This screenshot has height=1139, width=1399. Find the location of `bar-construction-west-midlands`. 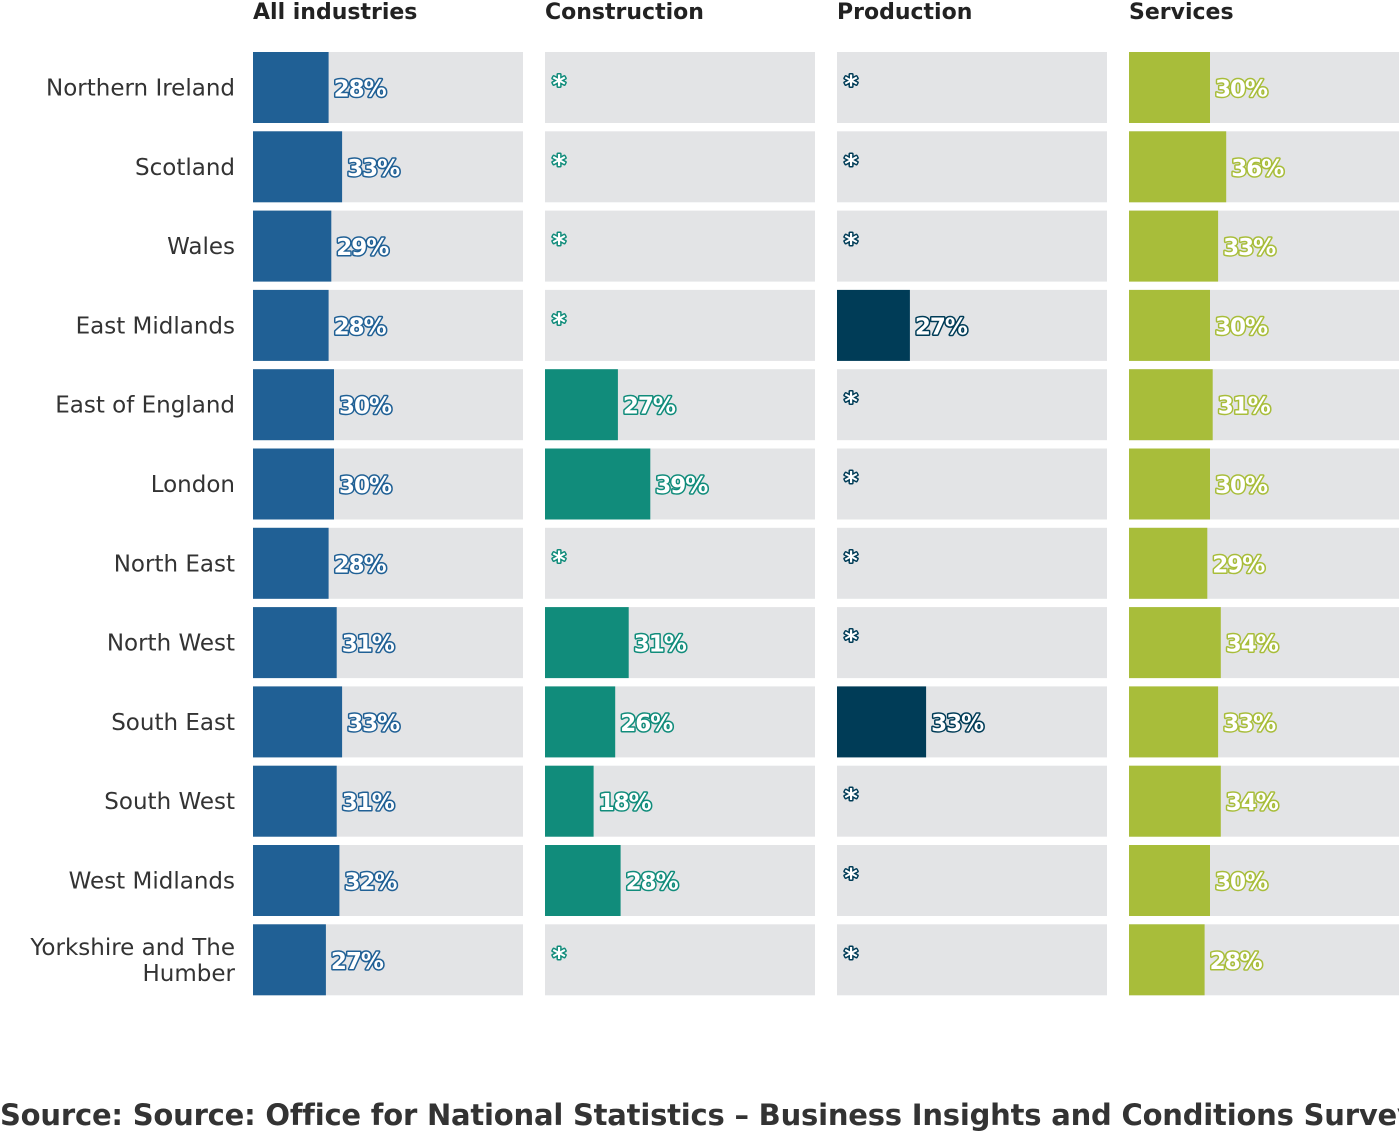

bar-construction-west-midlands is located at coordinates (583, 880).